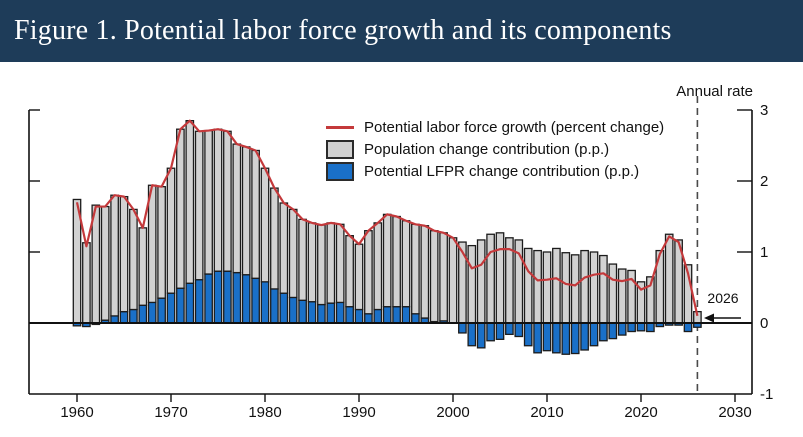  What do you see at coordinates (764, 323) in the screenshot?
I see `svg-text: 0` at bounding box center [764, 323].